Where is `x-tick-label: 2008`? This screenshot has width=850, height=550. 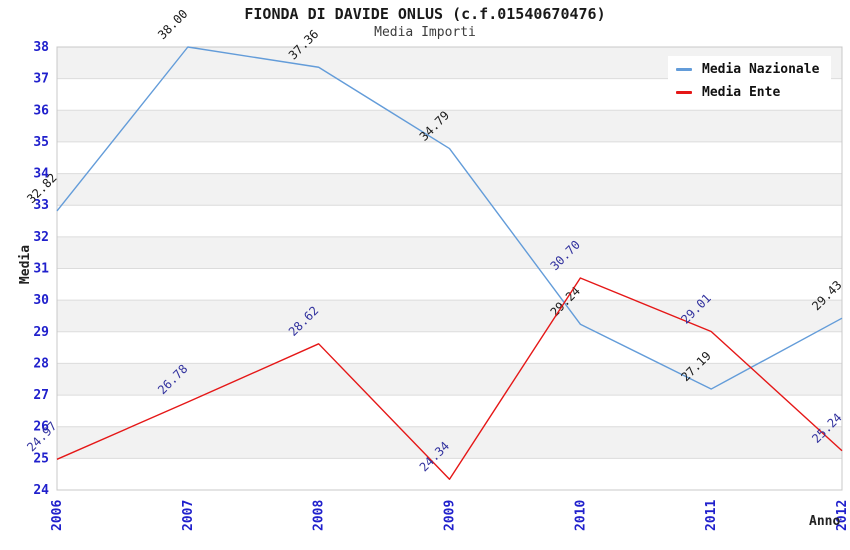
x-tick-label: 2008 is located at coordinates (319, 515).